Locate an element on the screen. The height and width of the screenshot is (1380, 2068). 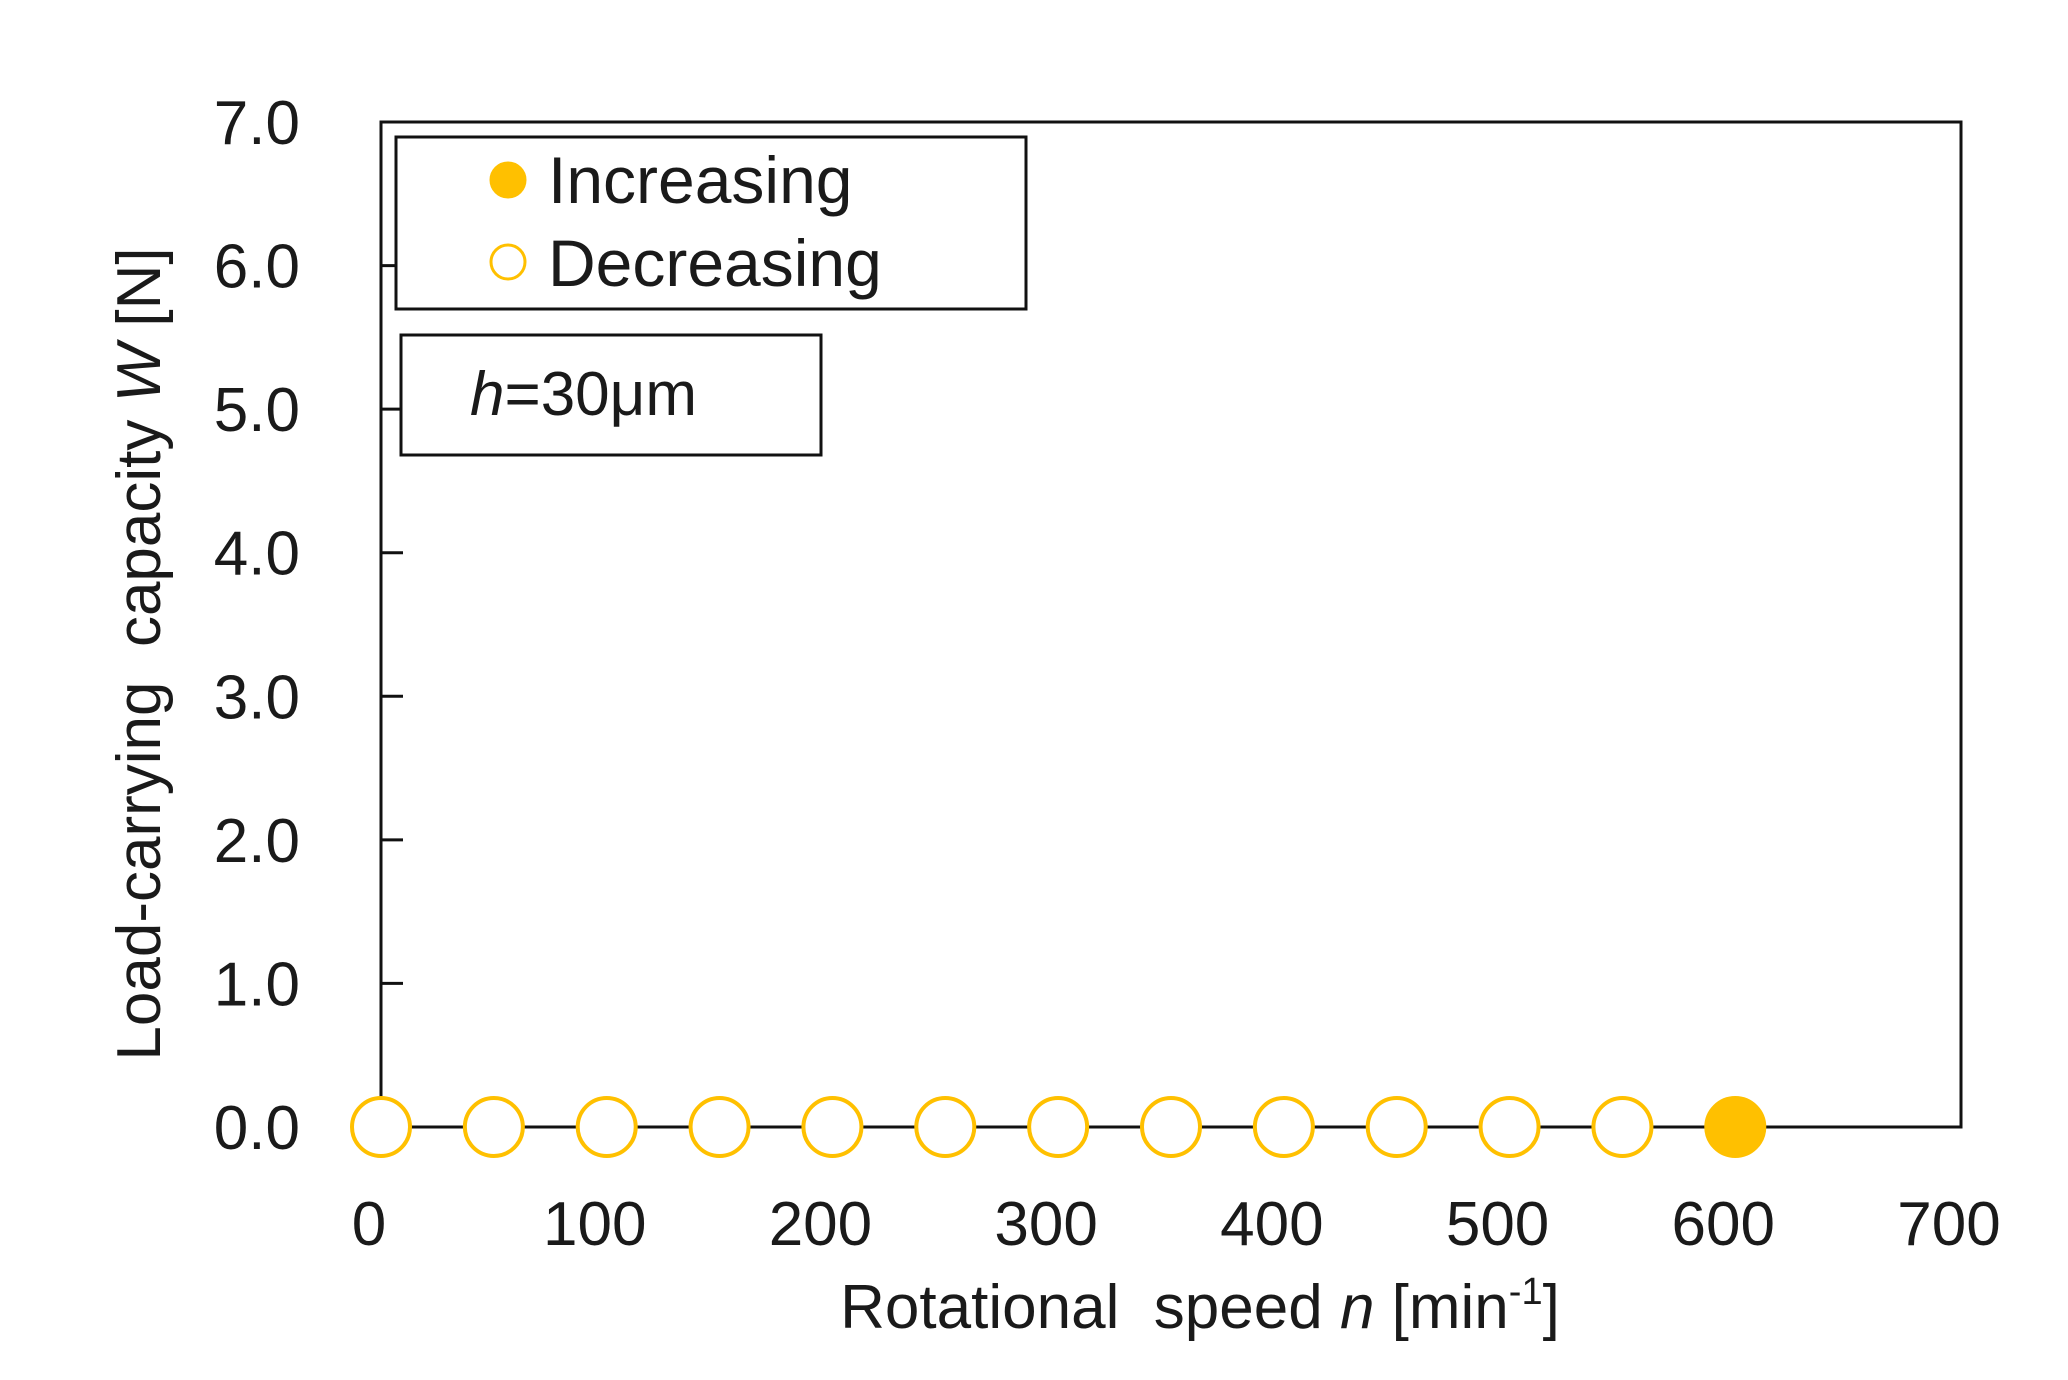
x-tick-label: 0 is located at coordinates (369, 1224).